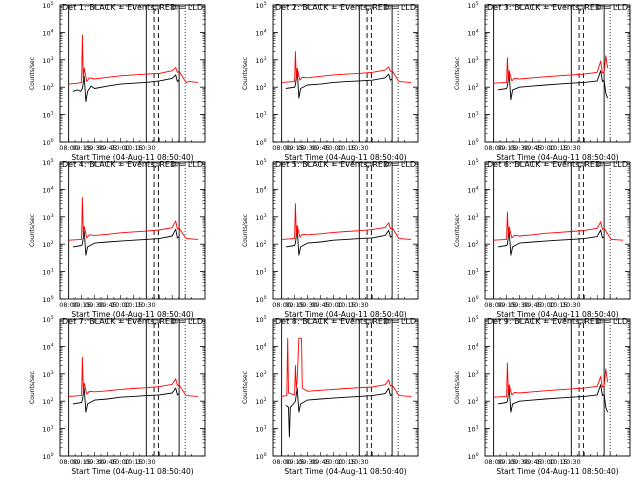  What do you see at coordinates (557, 321) in the screenshot?
I see `panel-title: Det 9: BLACK = Events, RED = LLD` at bounding box center [557, 321].